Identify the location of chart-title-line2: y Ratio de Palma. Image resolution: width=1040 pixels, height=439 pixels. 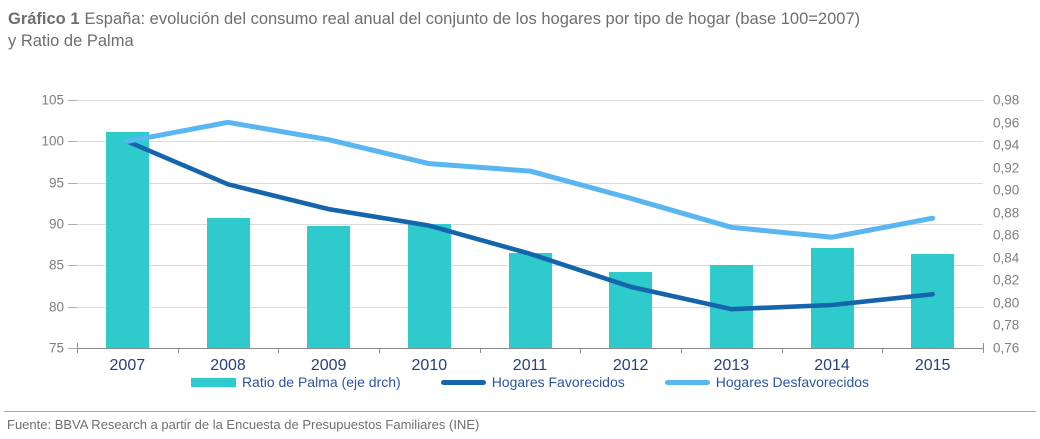
(71, 41).